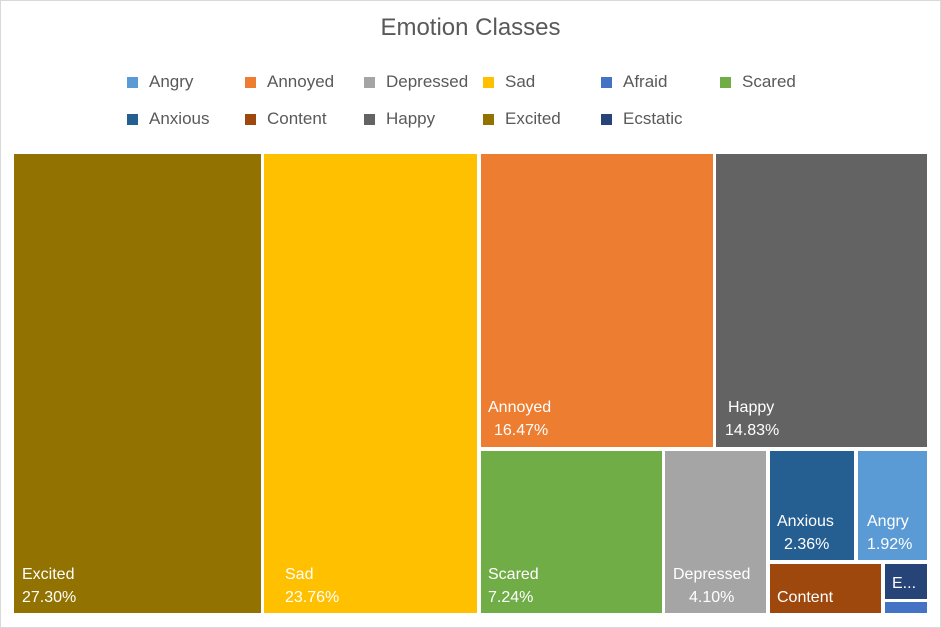 This screenshot has height=628, width=941. Describe the element at coordinates (769, 81) in the screenshot. I see `legend-label-scared: Scared` at that location.